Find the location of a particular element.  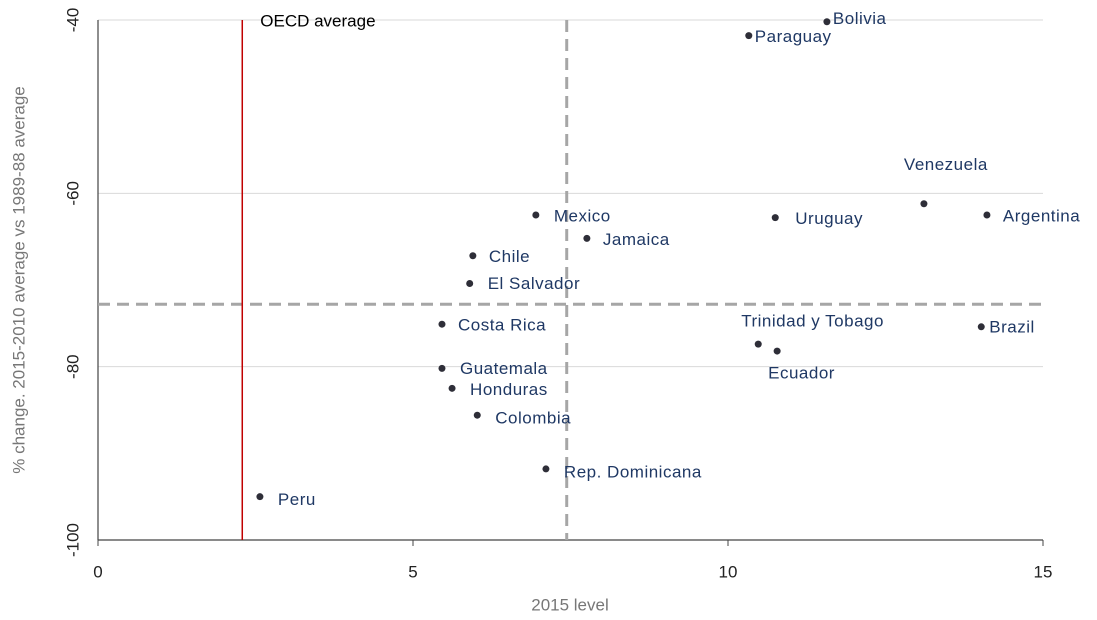

point-label: Venezuela is located at coordinates (946, 164).